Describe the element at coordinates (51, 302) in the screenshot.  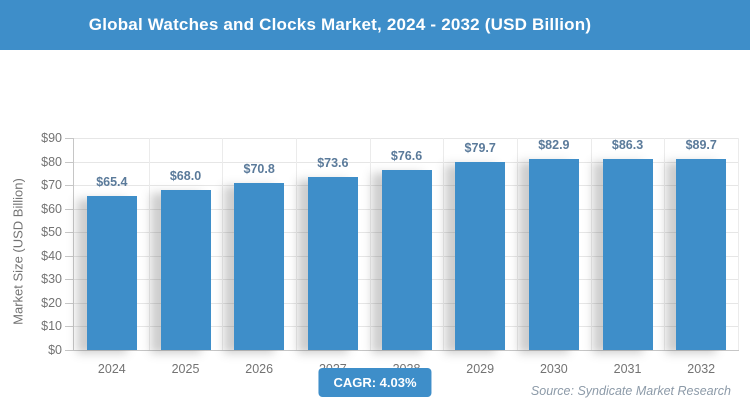
I see `y-tick-label: $20` at that location.